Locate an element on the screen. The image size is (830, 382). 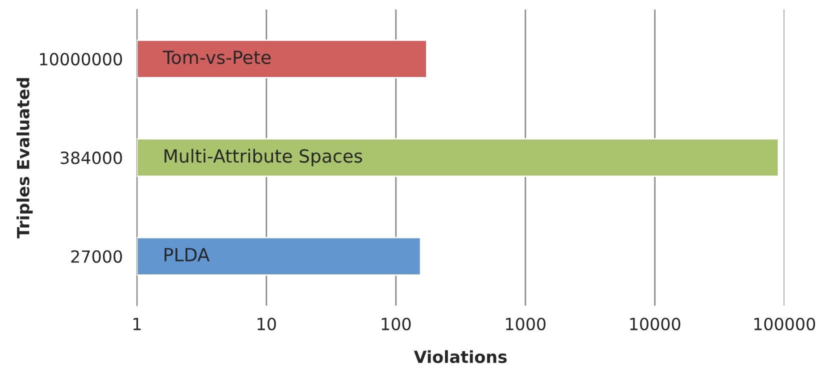
x-tick-label: 1000 is located at coordinates (526, 324).